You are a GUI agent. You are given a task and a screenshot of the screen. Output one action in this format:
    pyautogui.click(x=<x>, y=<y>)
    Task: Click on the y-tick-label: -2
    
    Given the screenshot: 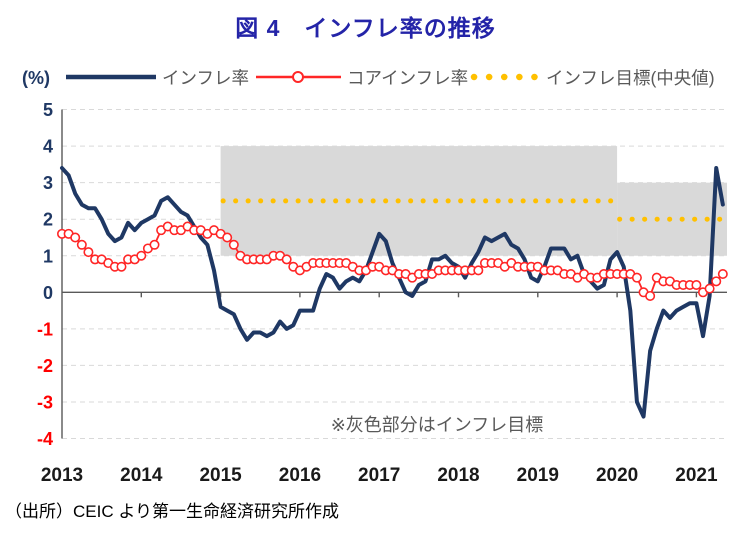 What is the action you would take?
    pyautogui.click(x=45, y=366)
    